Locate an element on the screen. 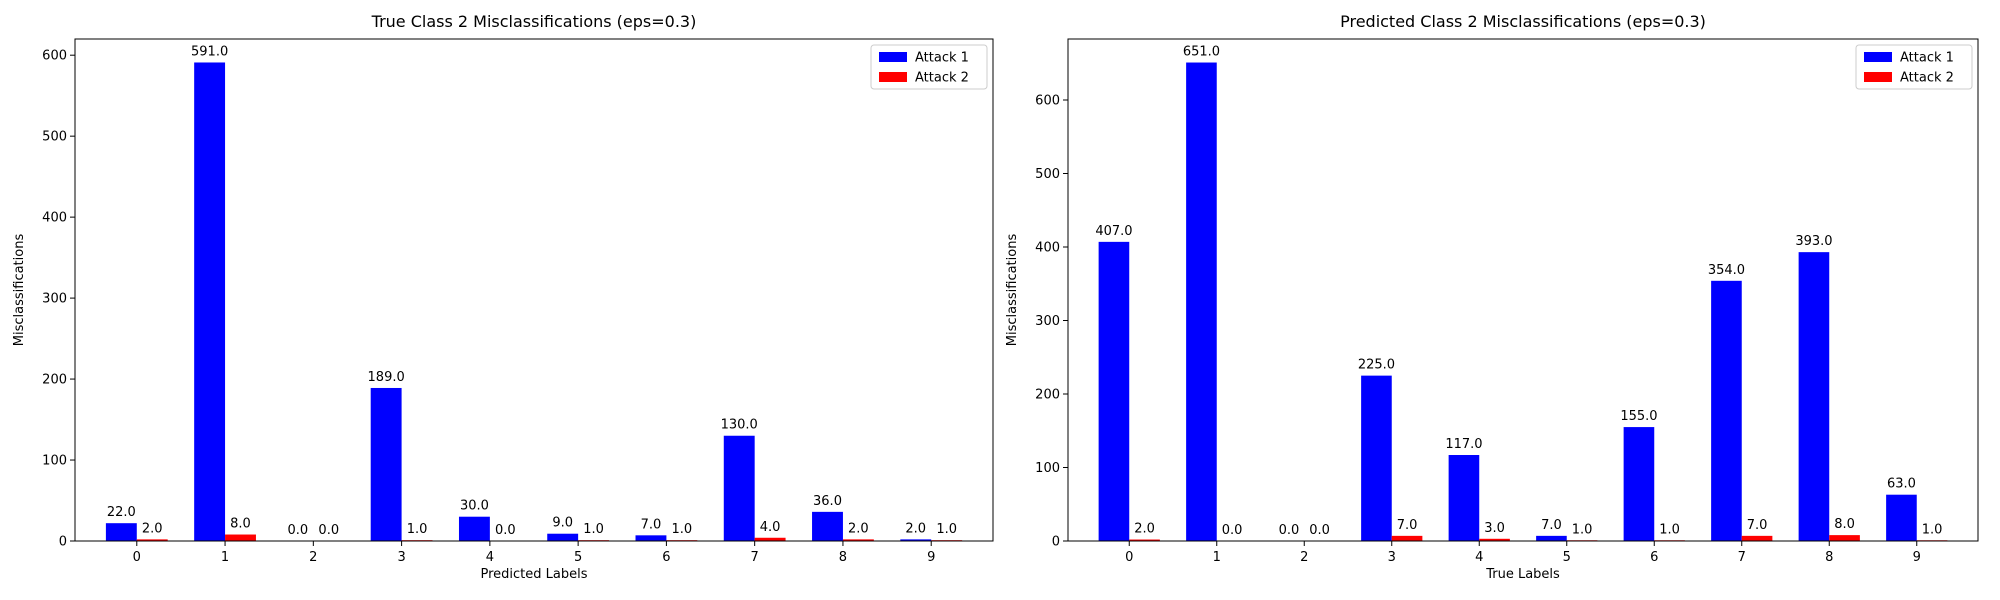  data-label: 155.0 is located at coordinates (1638, 416).